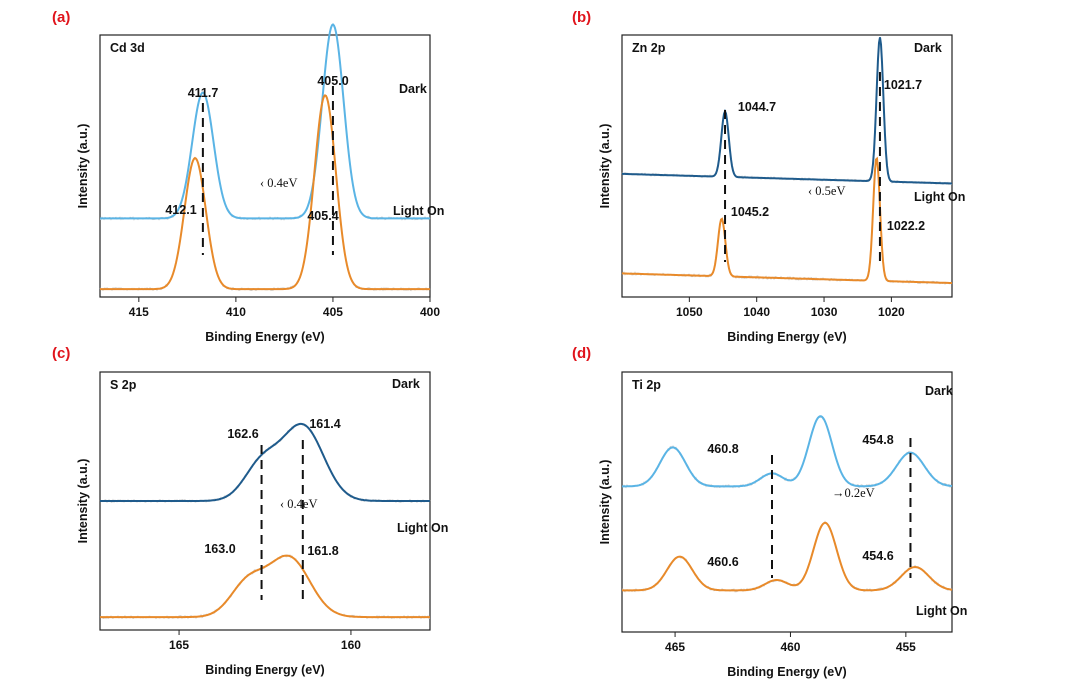 The height and width of the screenshot is (692, 1070). What do you see at coordinates (61, 353) in the screenshot?
I see `panel-label: (c)` at bounding box center [61, 353].